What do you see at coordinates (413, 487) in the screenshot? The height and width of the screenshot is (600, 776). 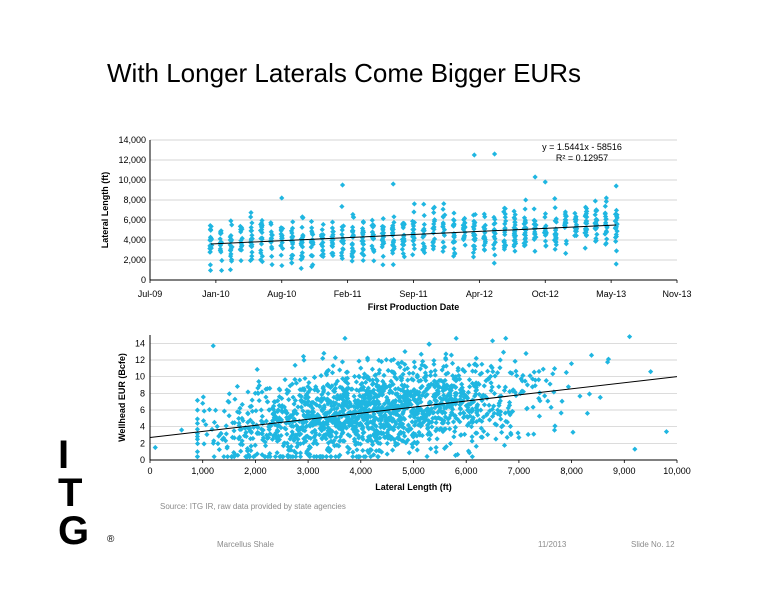 I see `x-axis-title: Lateral Length (ft)` at bounding box center [413, 487].